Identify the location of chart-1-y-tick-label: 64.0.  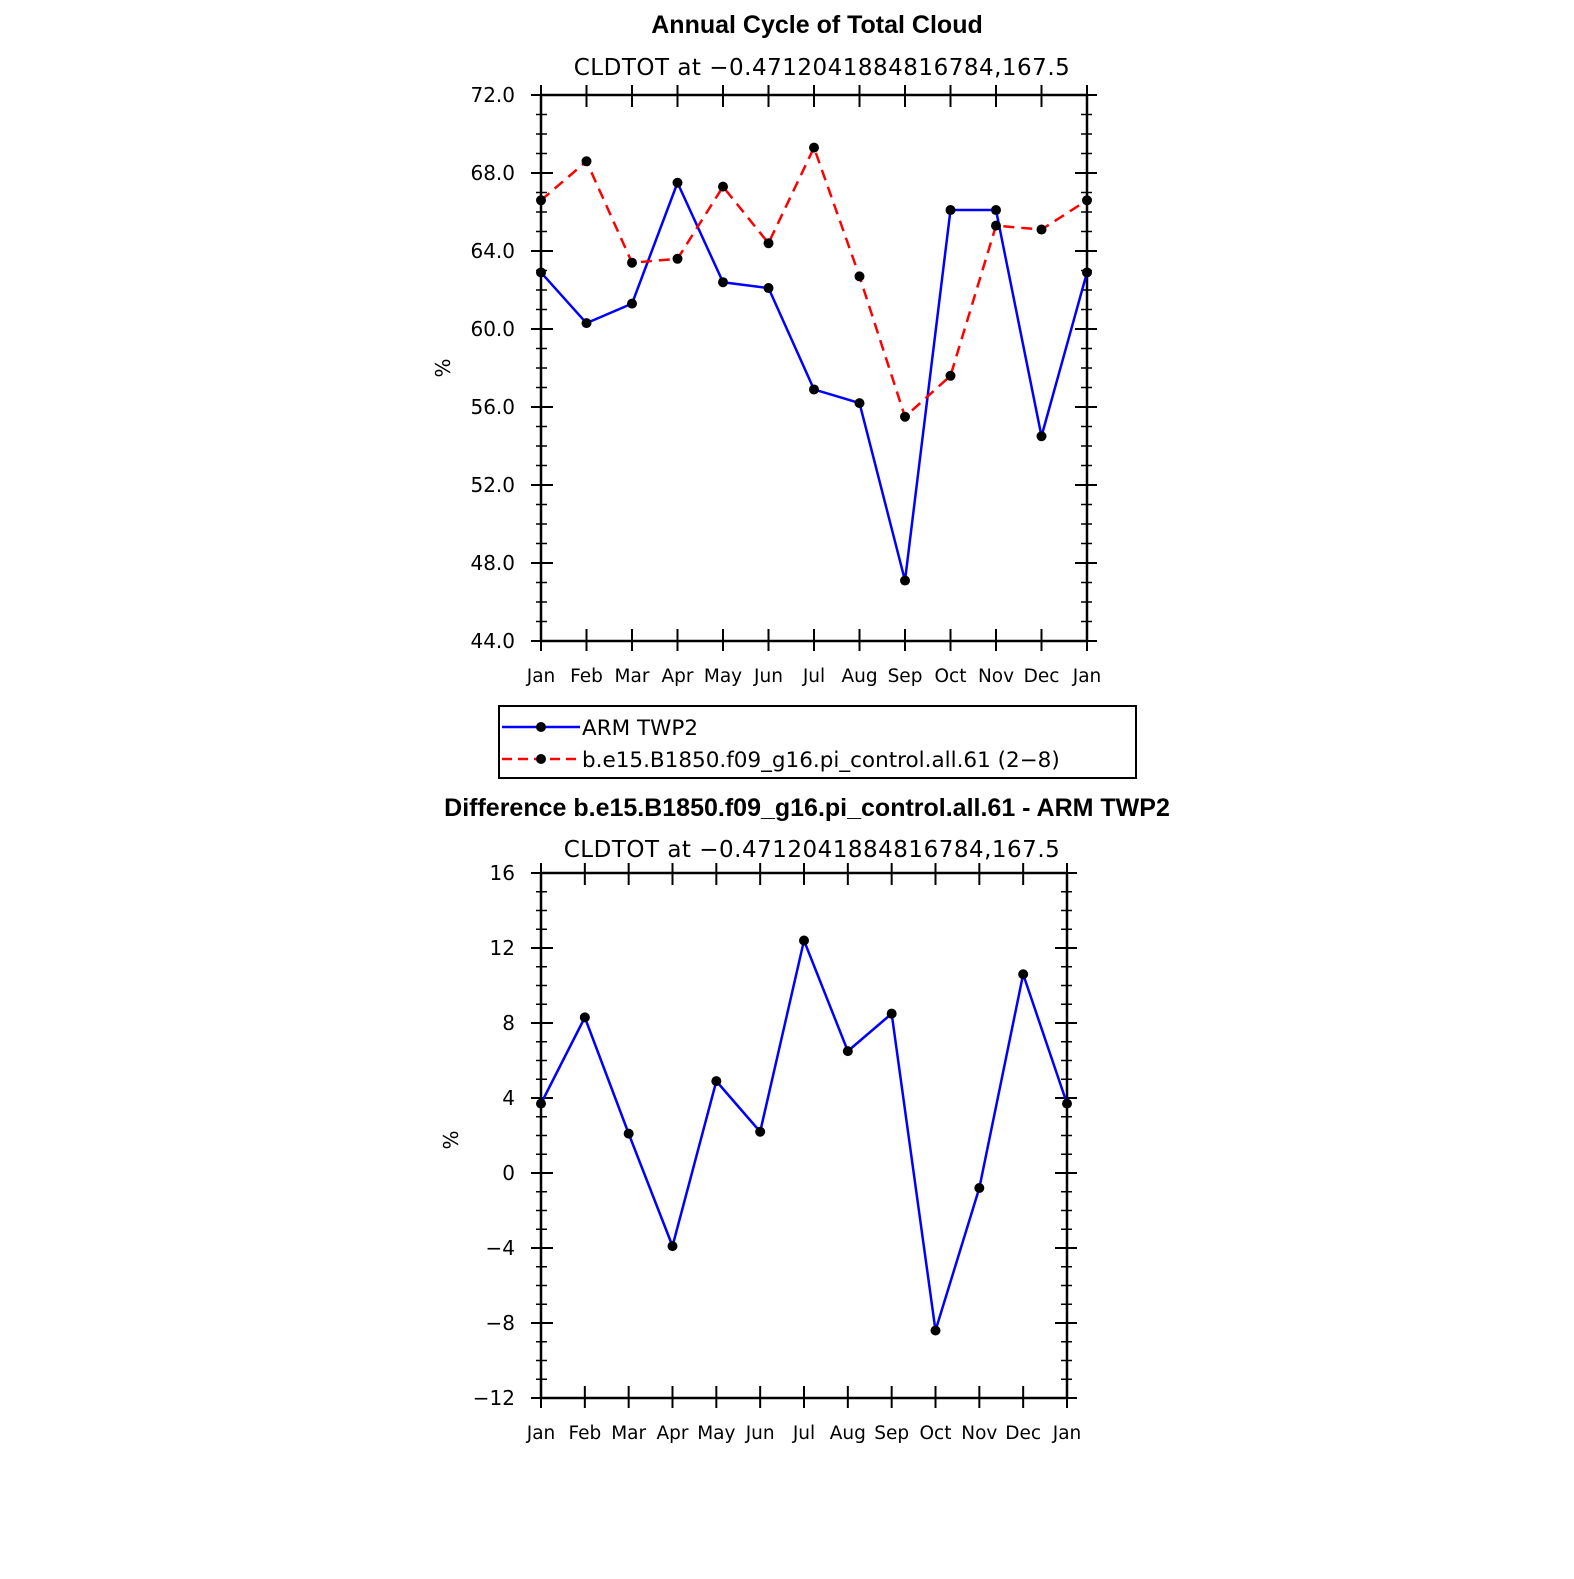
(492, 251).